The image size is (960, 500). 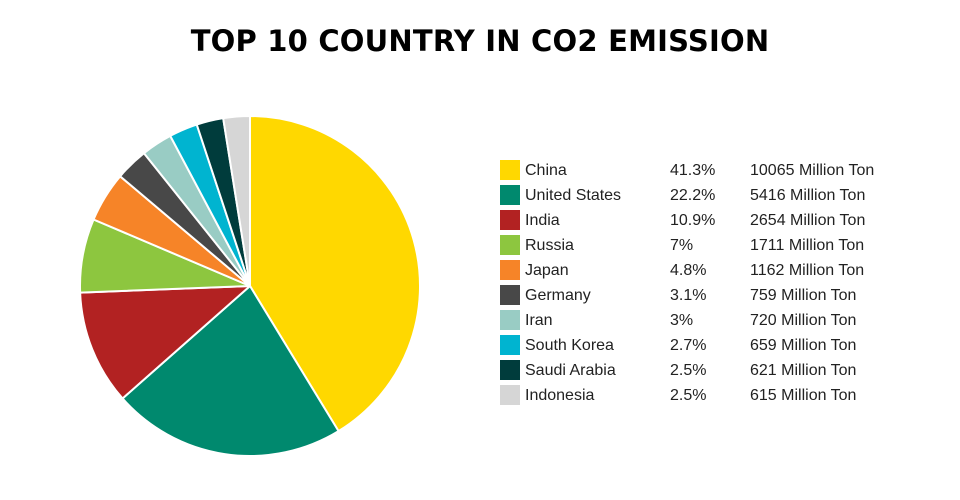 What do you see at coordinates (710, 295) in the screenshot?
I see `legend-item-germany: Germany 3.1% 759 Million Ton` at bounding box center [710, 295].